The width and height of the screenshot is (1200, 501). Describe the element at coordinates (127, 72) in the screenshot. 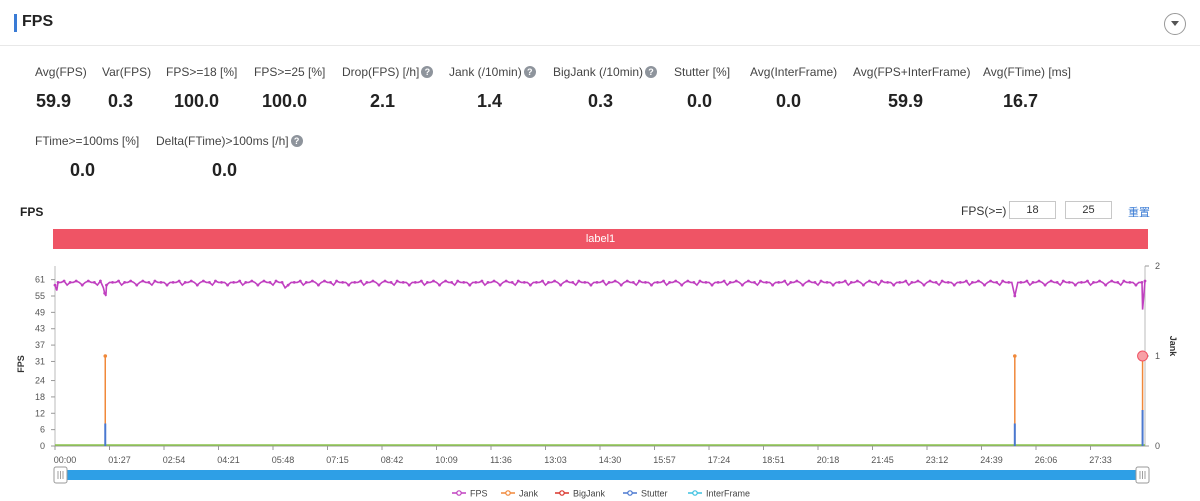

I see `metric-label-text: Var(FPS)` at that location.